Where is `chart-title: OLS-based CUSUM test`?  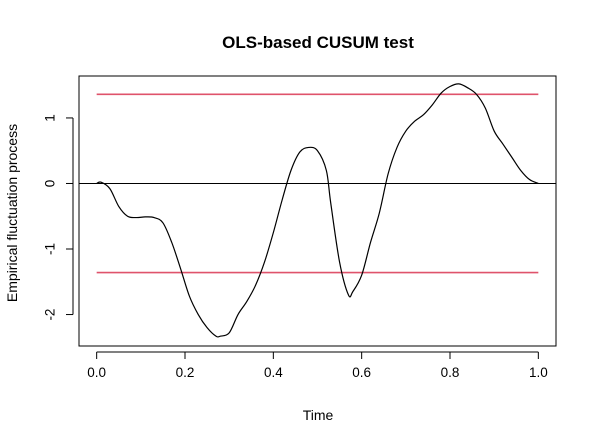 chart-title: OLS-based CUSUM test is located at coordinates (318, 42).